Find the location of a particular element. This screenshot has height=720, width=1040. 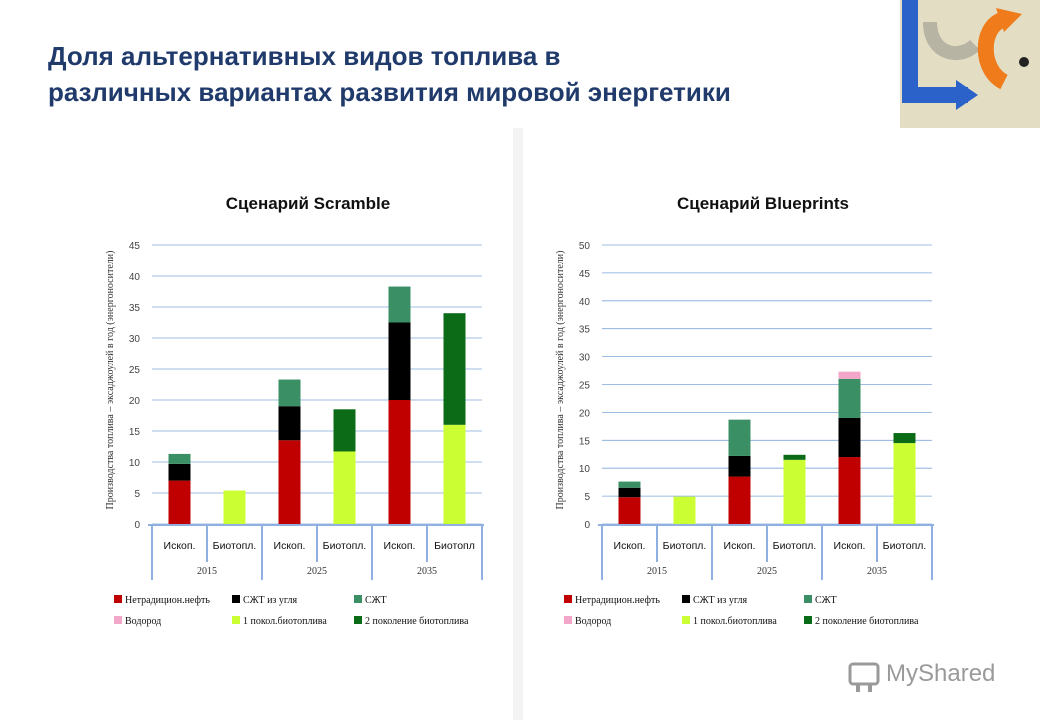

title-line-1: Доля альтернативных видов топлива в is located at coordinates (304, 56).